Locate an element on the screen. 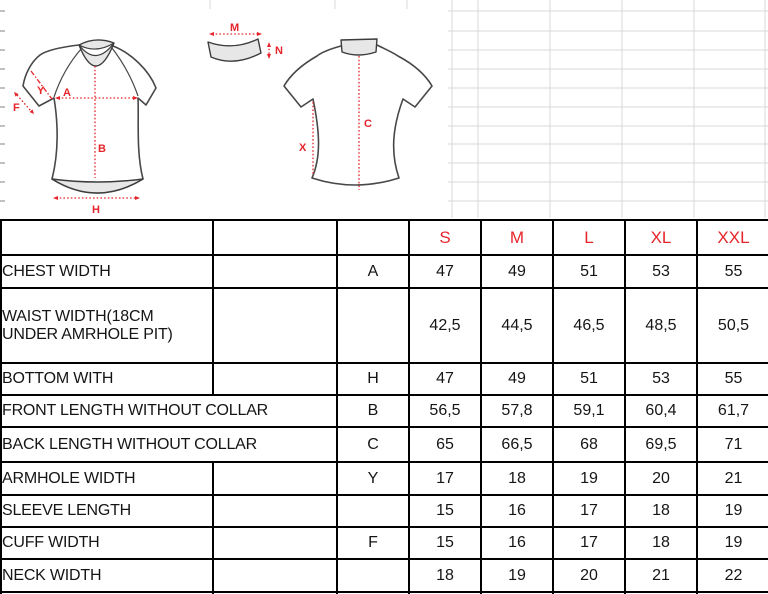 This screenshot has width=768, height=594. value-cell: 66,5 is located at coordinates (517, 444).